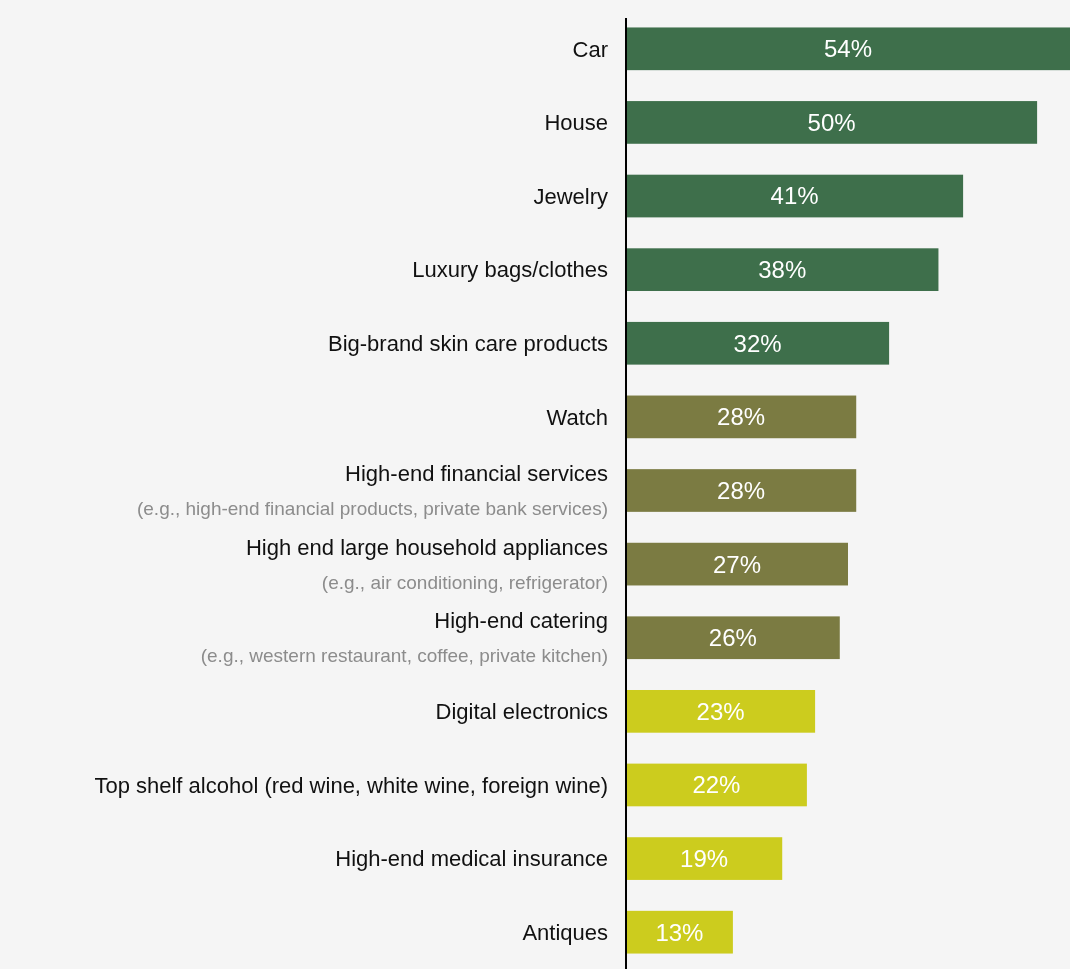  I want to click on data-label: 26%, so click(732, 638).